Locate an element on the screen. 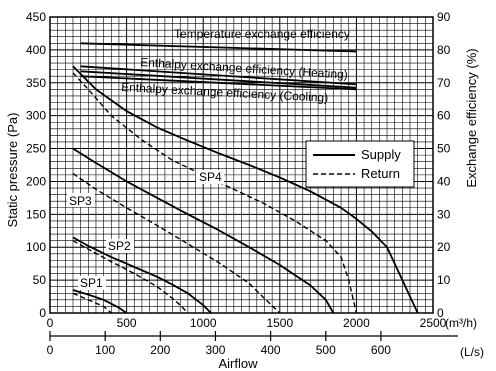 The height and width of the screenshot is (371, 496). y-right-tick-label: 40 is located at coordinates (444, 181).